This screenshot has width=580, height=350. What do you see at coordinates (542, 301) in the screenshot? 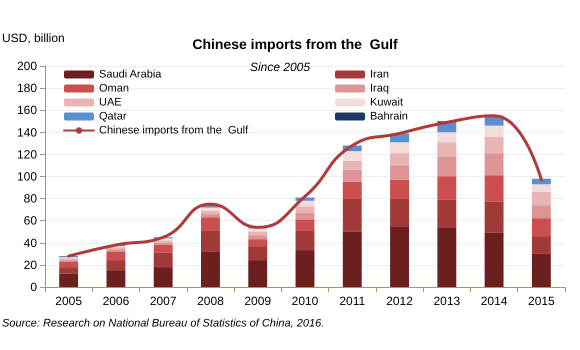
I see `x-tick-label: 2015` at bounding box center [542, 301].